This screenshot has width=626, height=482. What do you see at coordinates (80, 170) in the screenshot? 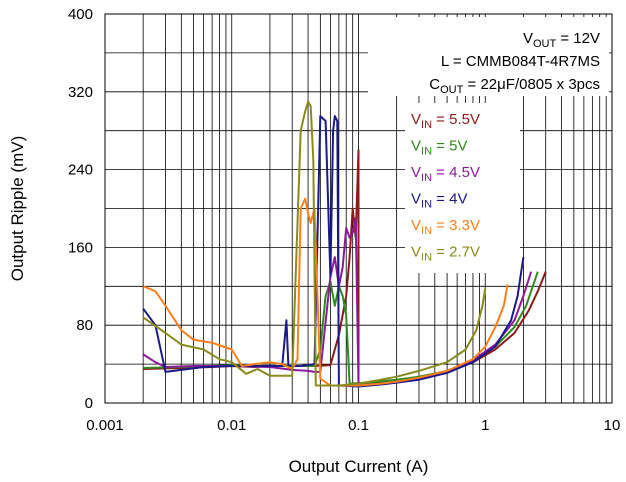
I see `y-tick-label: 240` at bounding box center [80, 170].